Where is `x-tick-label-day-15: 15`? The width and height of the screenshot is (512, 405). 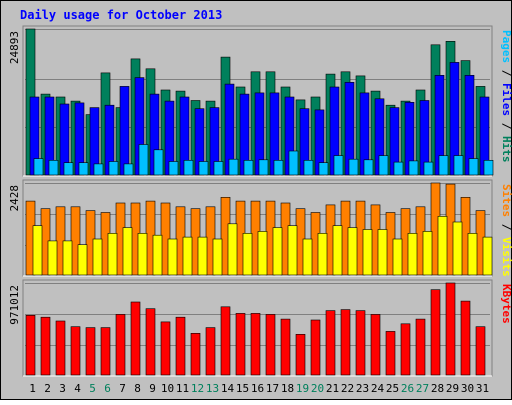
x-tick-label-day-15: 15 is located at coordinates (242, 388).